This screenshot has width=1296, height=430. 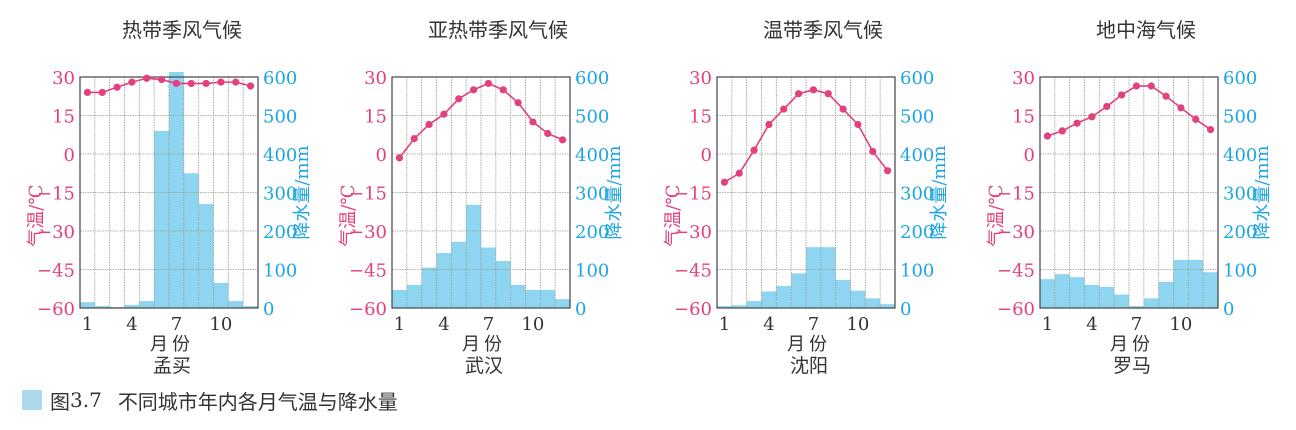 I want to click on grid, so click(x=806, y=192).